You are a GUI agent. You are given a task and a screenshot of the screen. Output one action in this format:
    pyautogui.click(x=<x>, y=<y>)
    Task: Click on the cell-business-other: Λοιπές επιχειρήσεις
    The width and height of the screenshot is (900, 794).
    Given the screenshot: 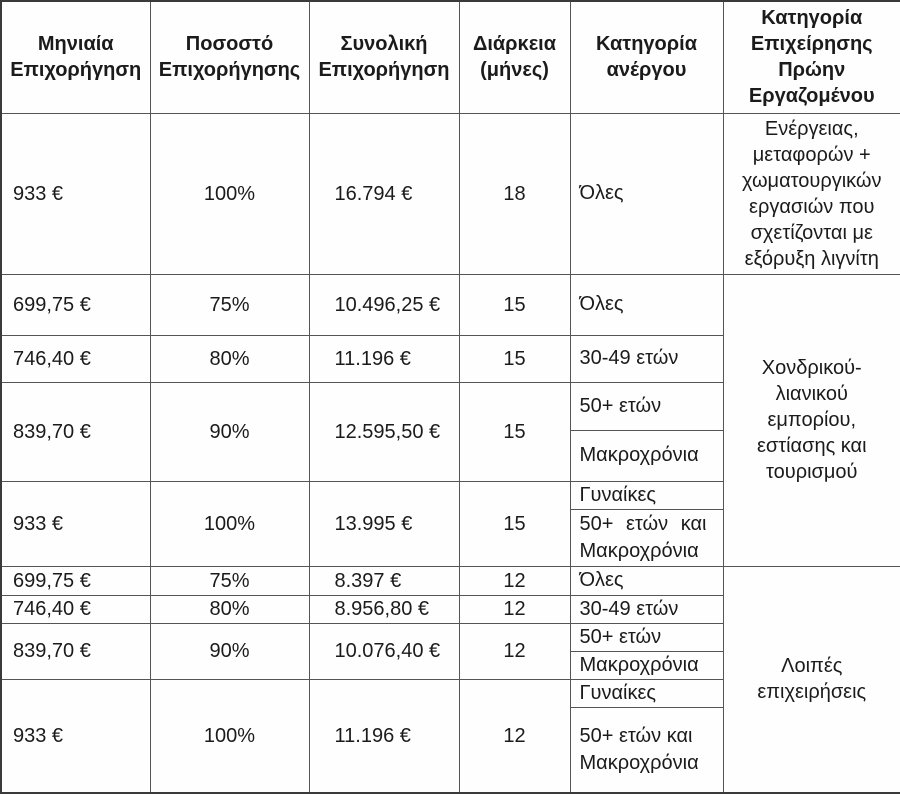 What is the action you would take?
    pyautogui.click(x=811, y=679)
    